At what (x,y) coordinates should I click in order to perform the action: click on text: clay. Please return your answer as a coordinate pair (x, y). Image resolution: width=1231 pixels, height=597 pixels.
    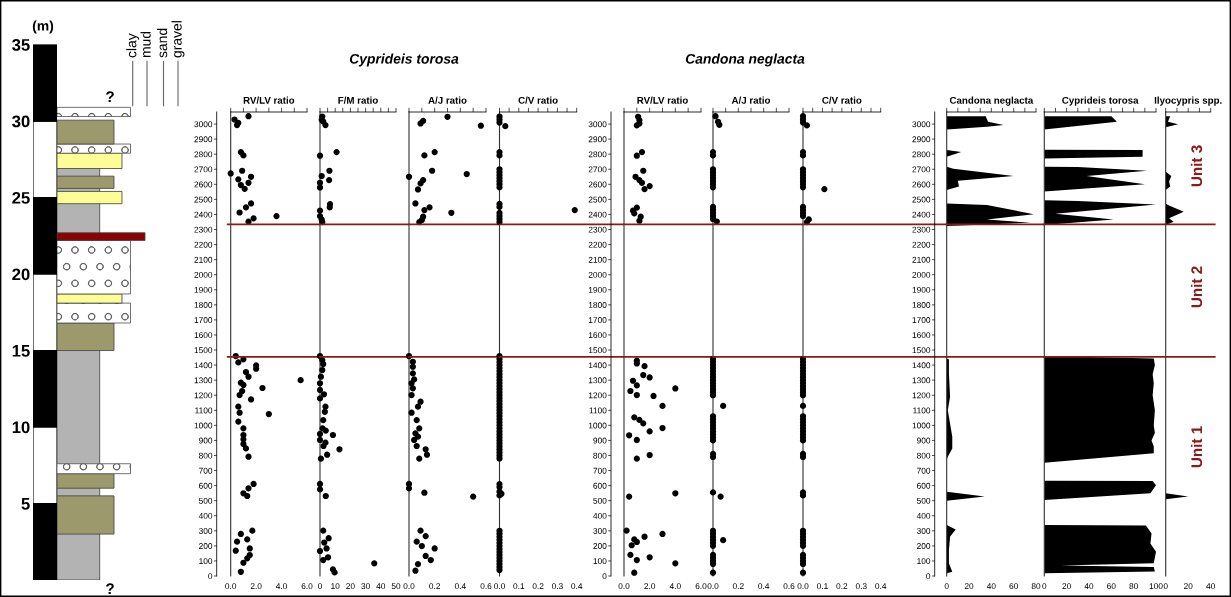
    Looking at the image, I should click on (133, 45).